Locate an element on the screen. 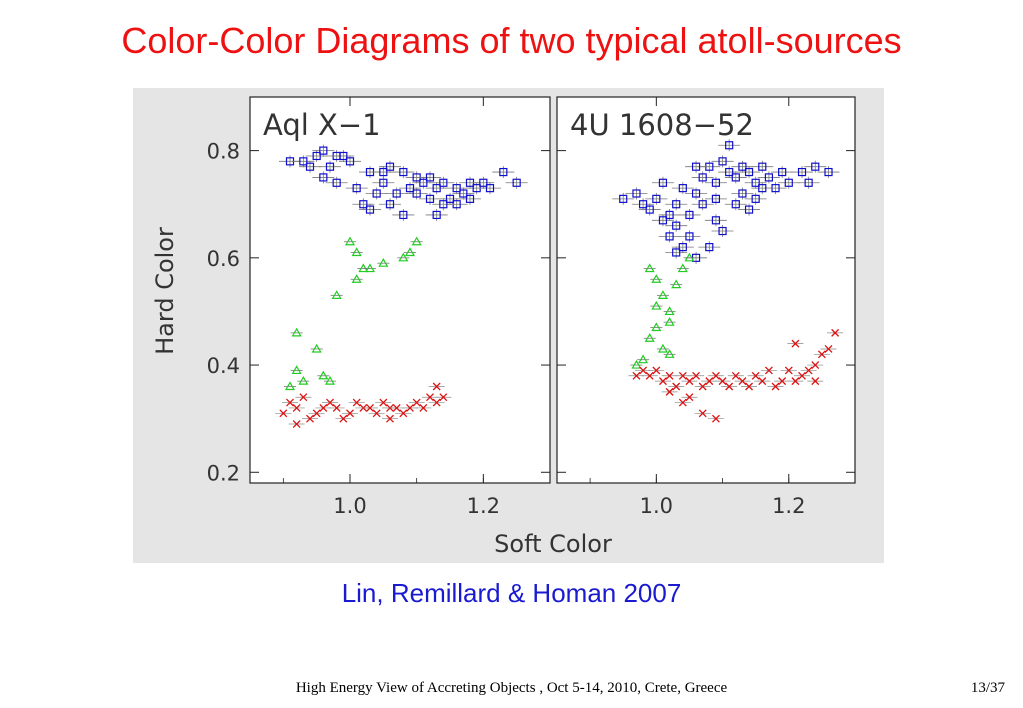 This screenshot has height=708, width=1023. panel-label: 4U 1608−52 is located at coordinates (662, 125).